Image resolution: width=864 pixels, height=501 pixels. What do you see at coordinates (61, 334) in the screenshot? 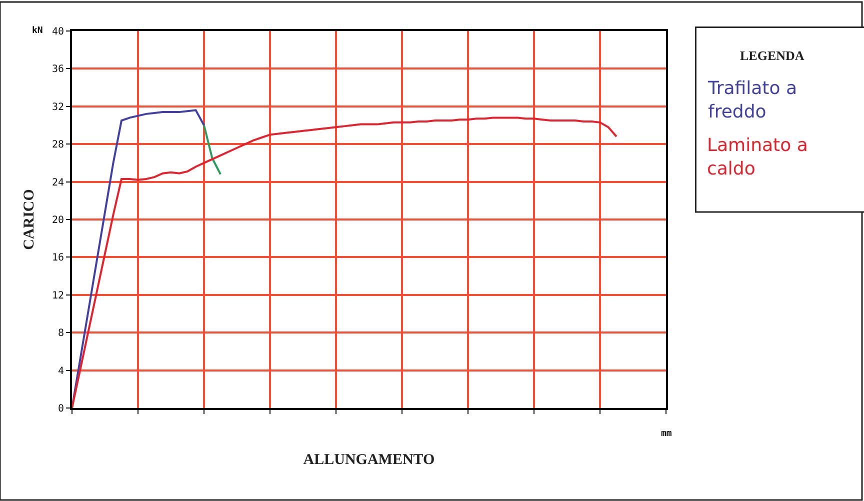
I see `y-tick-label: 8` at bounding box center [61, 334].